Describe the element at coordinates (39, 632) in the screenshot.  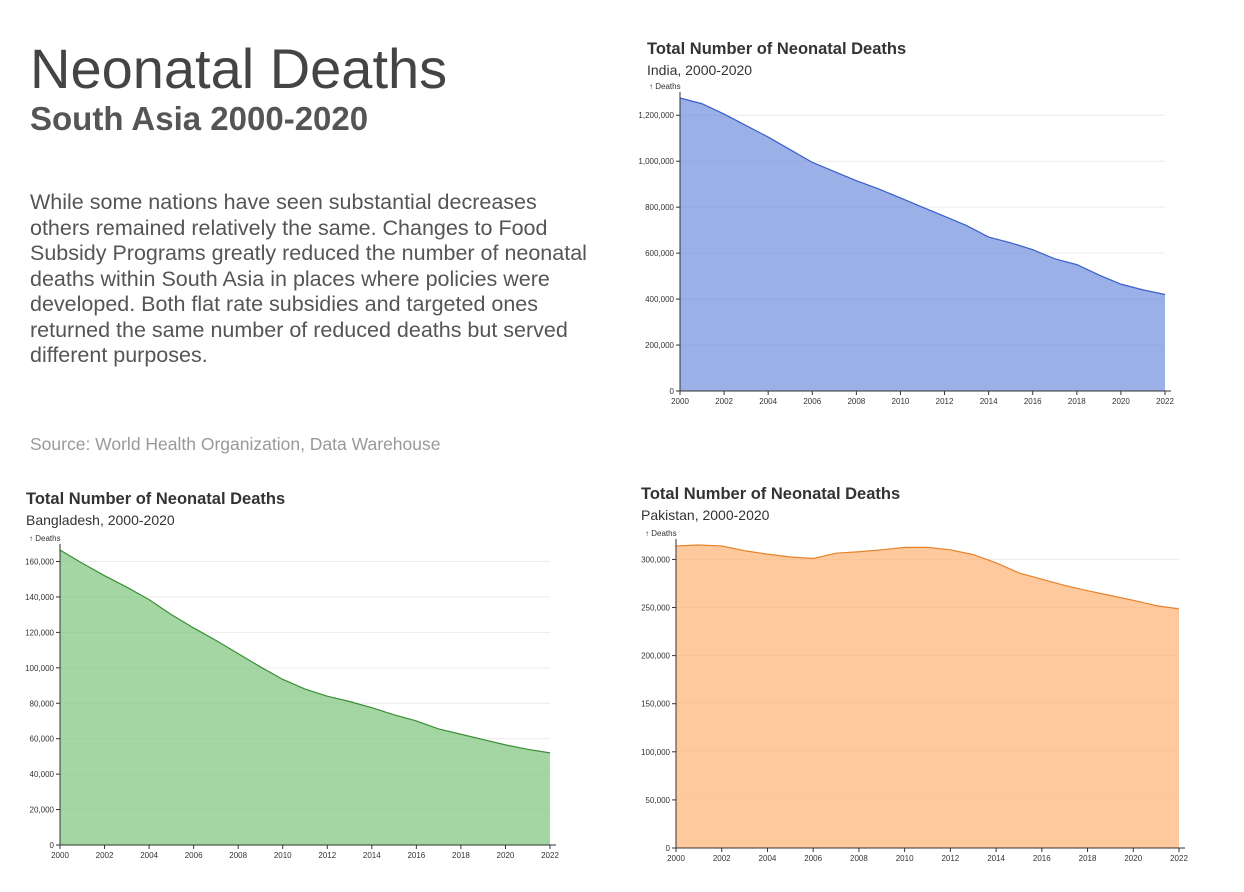
I see `y-tick-label: 120,000` at that location.